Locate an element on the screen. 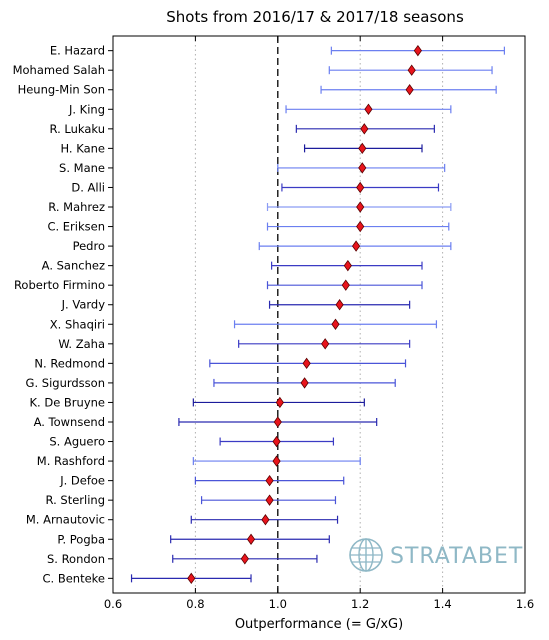 The width and height of the screenshot is (549, 640). player-label: M. Rashford is located at coordinates (71, 461).